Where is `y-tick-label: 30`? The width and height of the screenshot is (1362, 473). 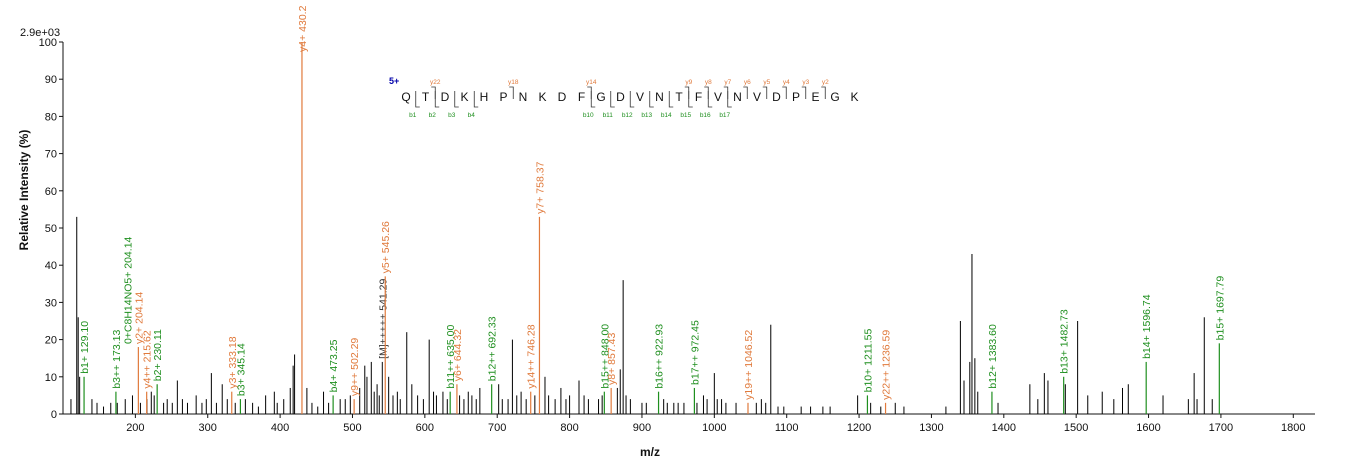 y-tick-label: 30 is located at coordinates (51, 303).